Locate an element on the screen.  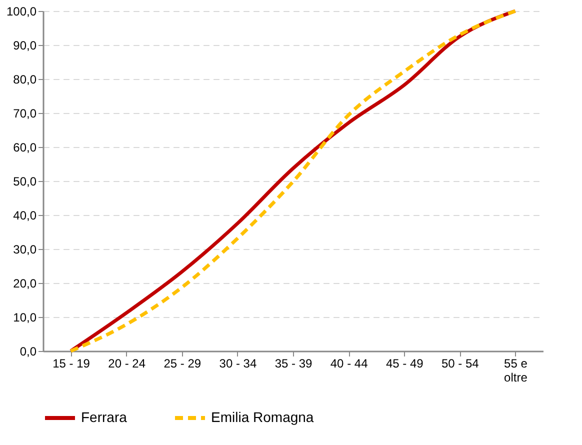
x-tick-label: 55 e oltre is located at coordinates (516, 370).